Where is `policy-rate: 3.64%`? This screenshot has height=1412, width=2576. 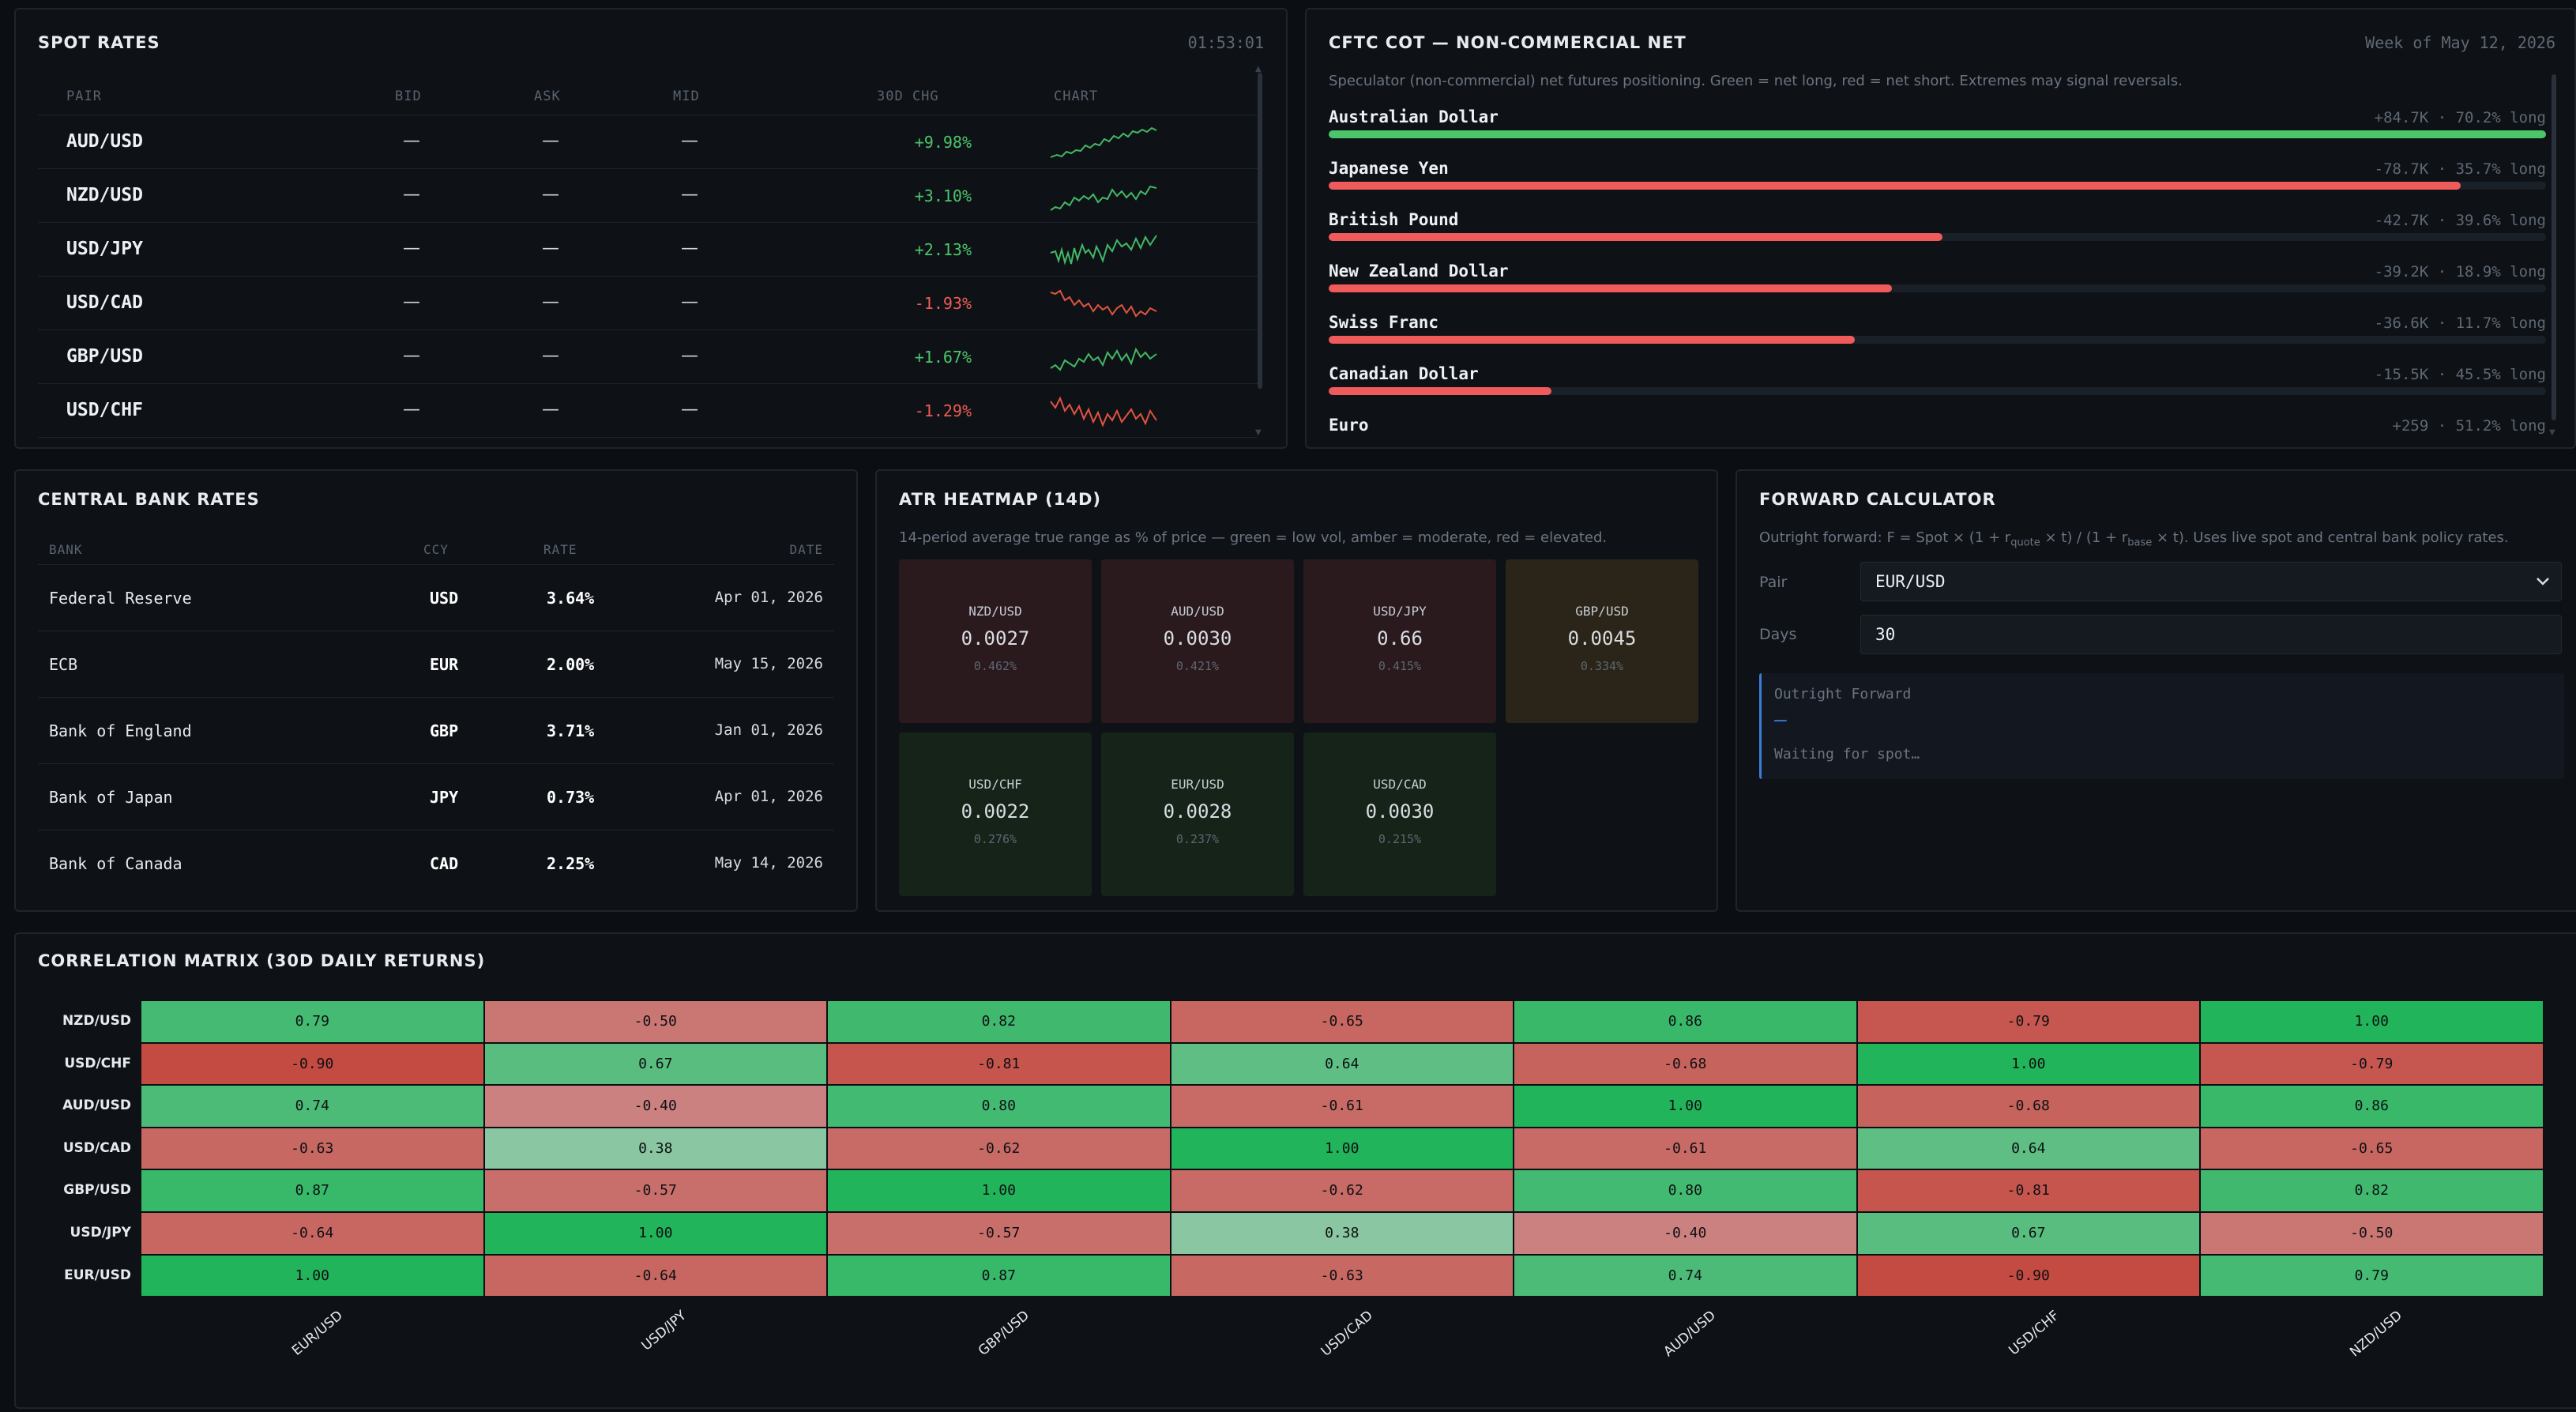 policy-rate: 3.64% is located at coordinates (571, 598).